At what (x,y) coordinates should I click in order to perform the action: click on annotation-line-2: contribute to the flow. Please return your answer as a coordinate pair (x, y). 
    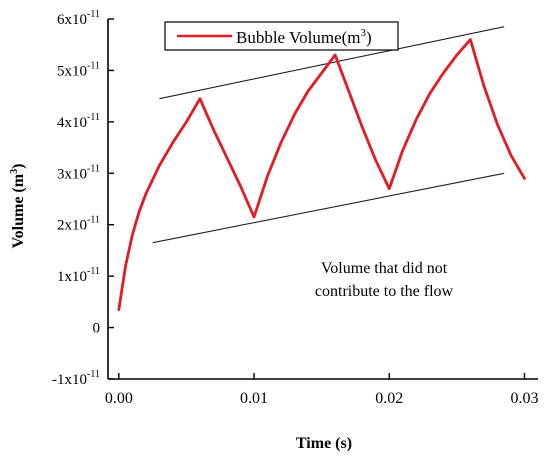
    Looking at the image, I should click on (384, 291).